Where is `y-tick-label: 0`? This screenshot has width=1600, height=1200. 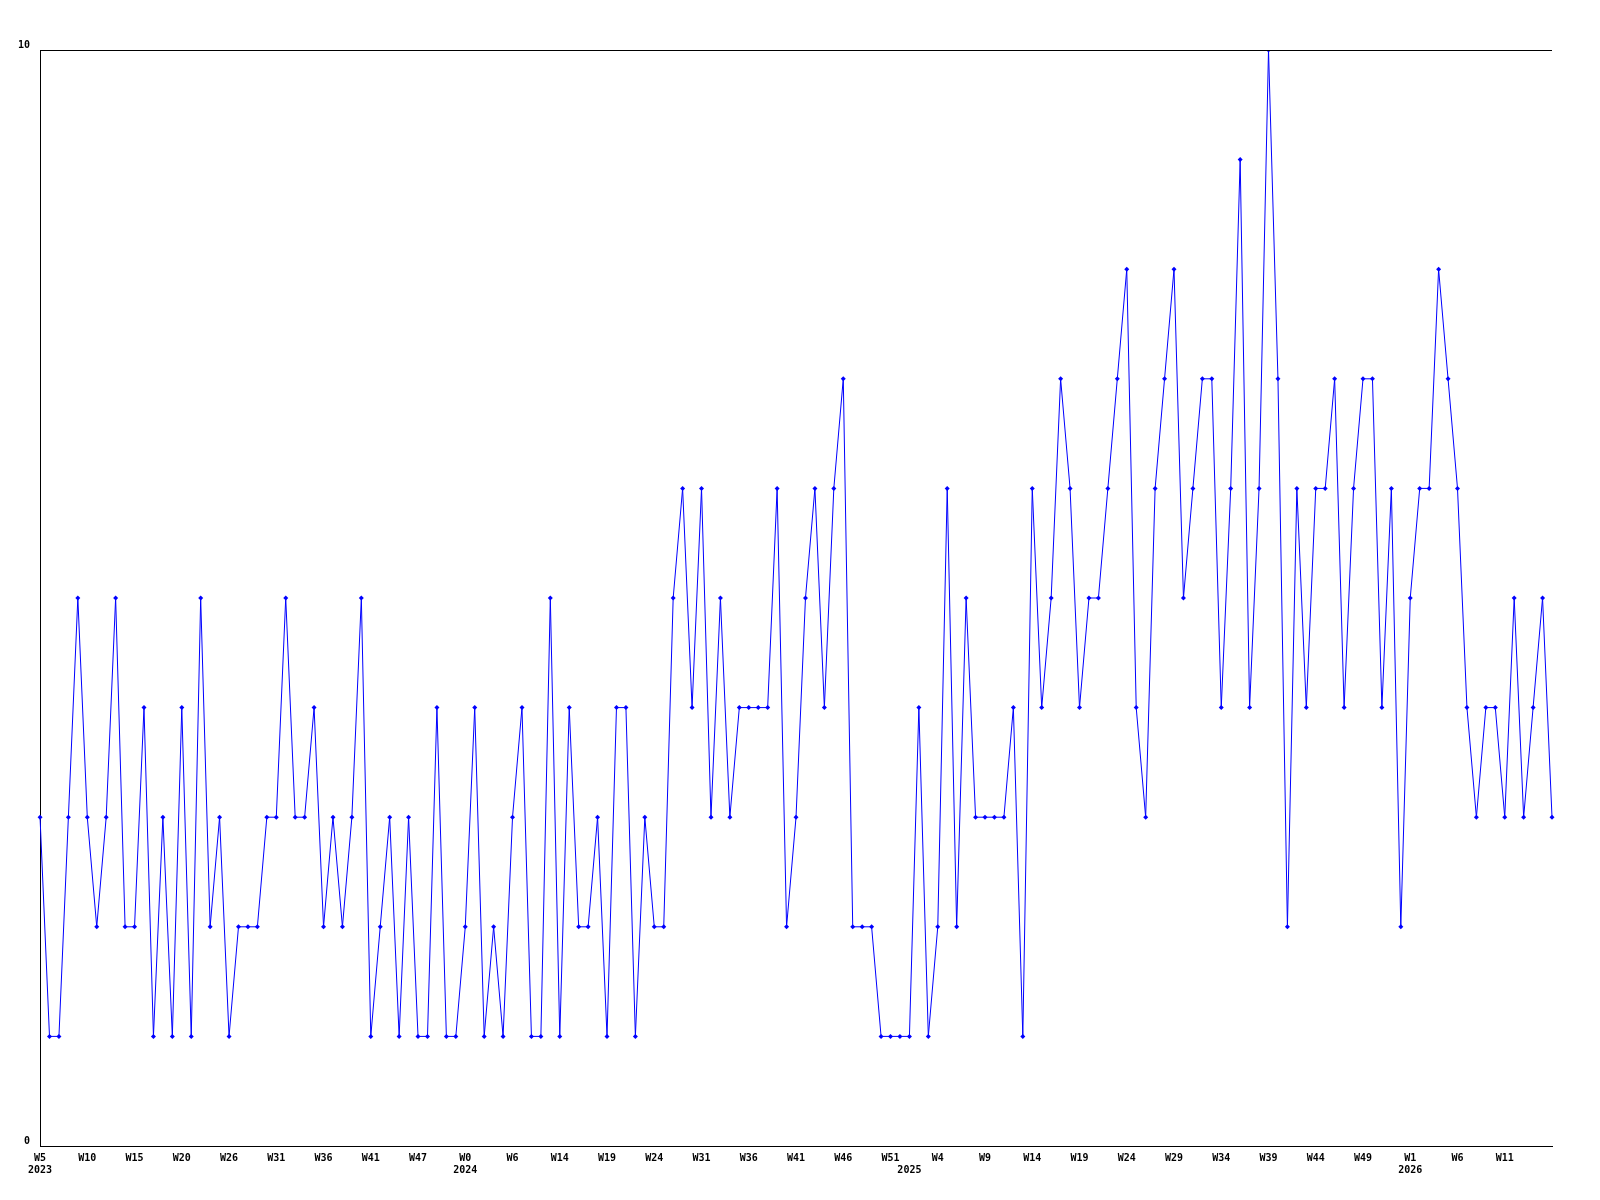
y-tick-label: 0 is located at coordinates (27, 1140).